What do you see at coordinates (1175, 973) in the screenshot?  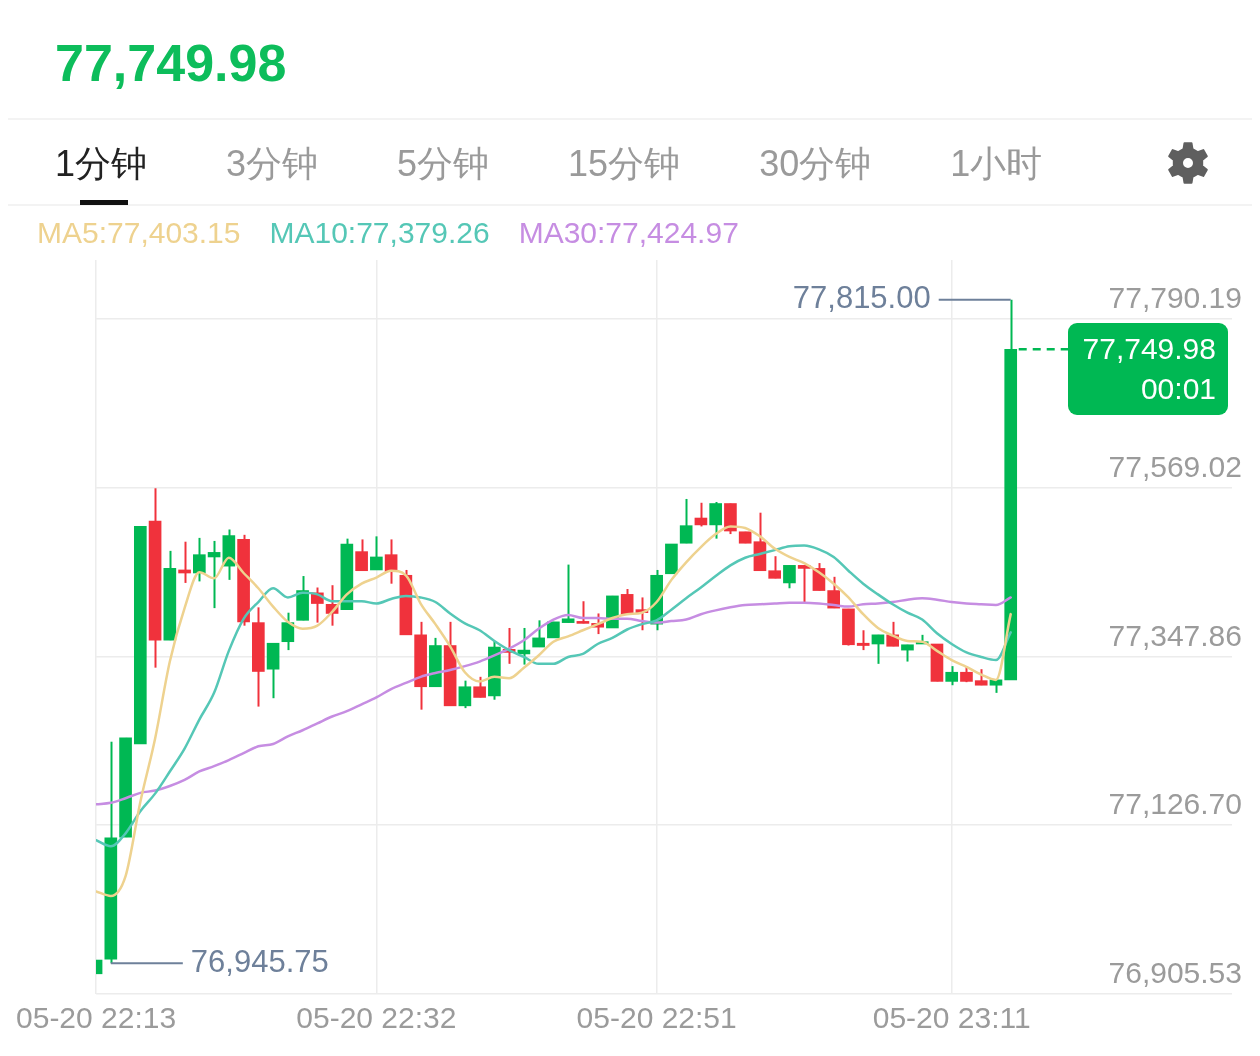 I see `y-tick-label: 76,905.53` at bounding box center [1175, 973].